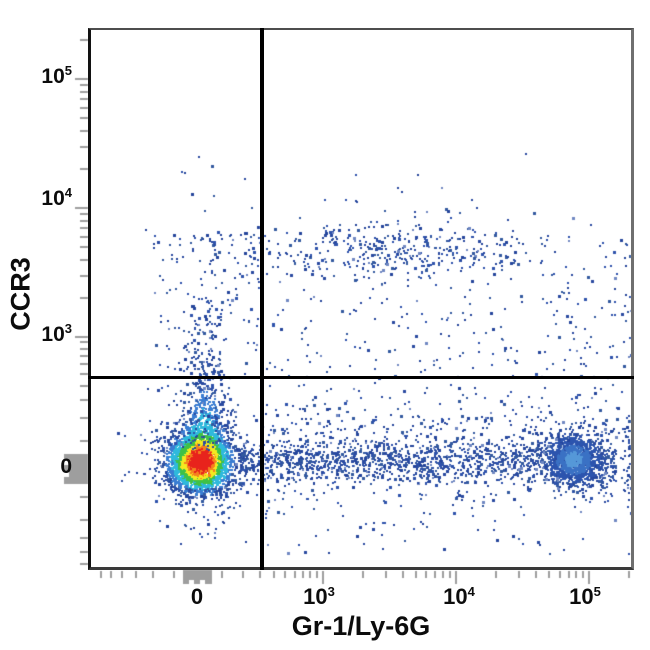 This screenshot has height=650, width=650. What do you see at coordinates (361, 626) in the screenshot?
I see `x-axis-title: Gr-1/Ly-6G` at bounding box center [361, 626].